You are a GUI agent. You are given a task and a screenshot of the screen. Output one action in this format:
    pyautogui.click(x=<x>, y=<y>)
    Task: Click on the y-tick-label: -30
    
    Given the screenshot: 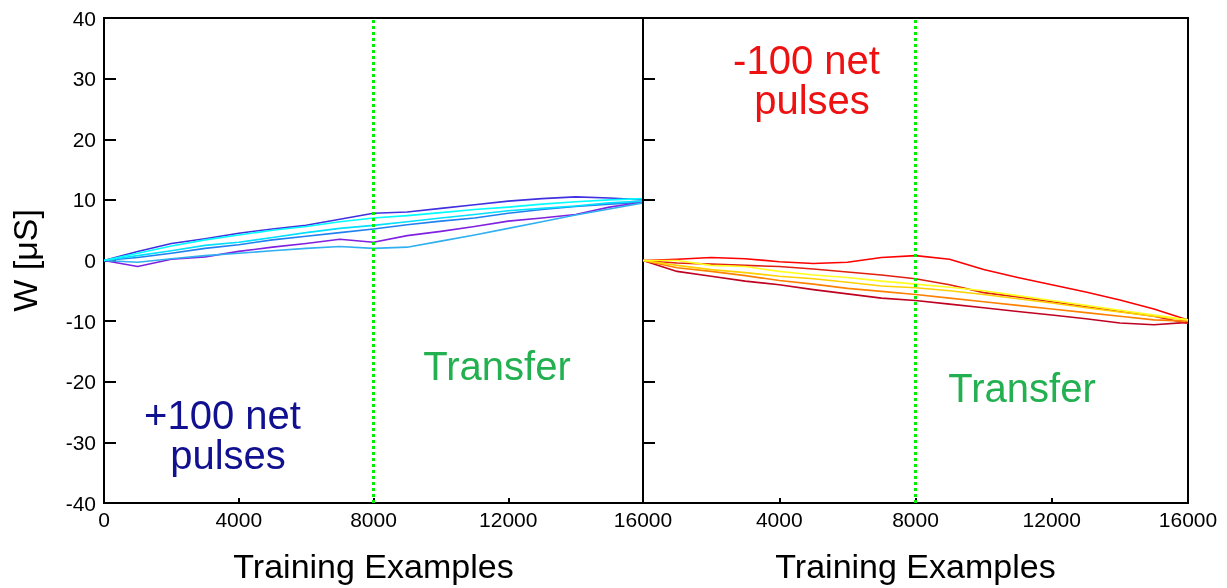 What is the action you would take?
    pyautogui.click(x=80, y=442)
    